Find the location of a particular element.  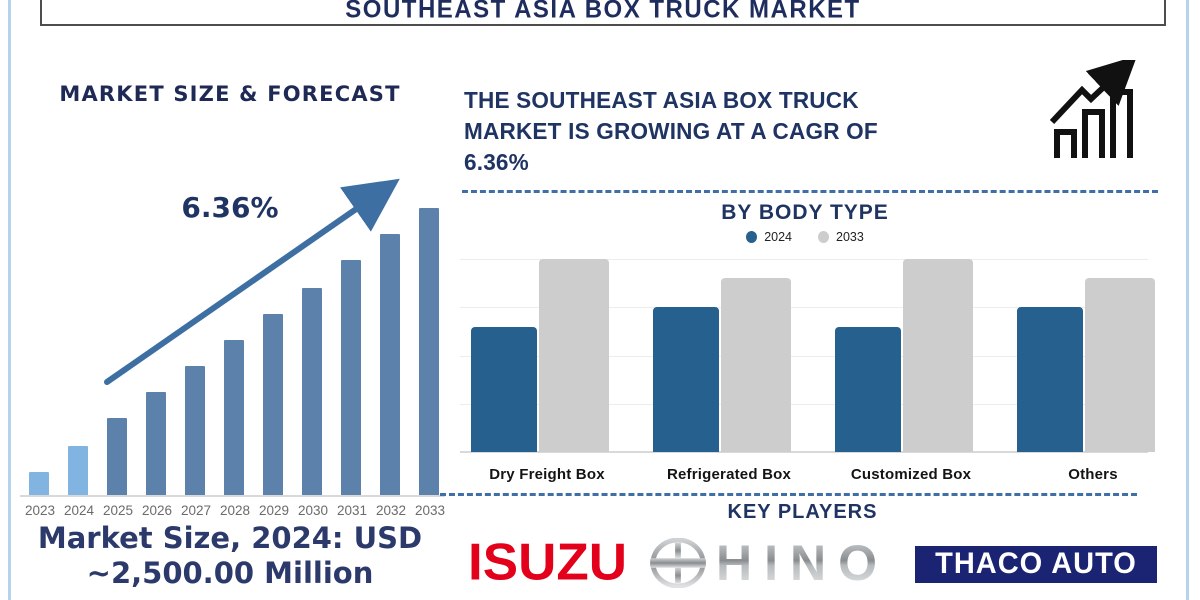

market-size-value-line1: Market Size, 2024: USD is located at coordinates (230, 538).